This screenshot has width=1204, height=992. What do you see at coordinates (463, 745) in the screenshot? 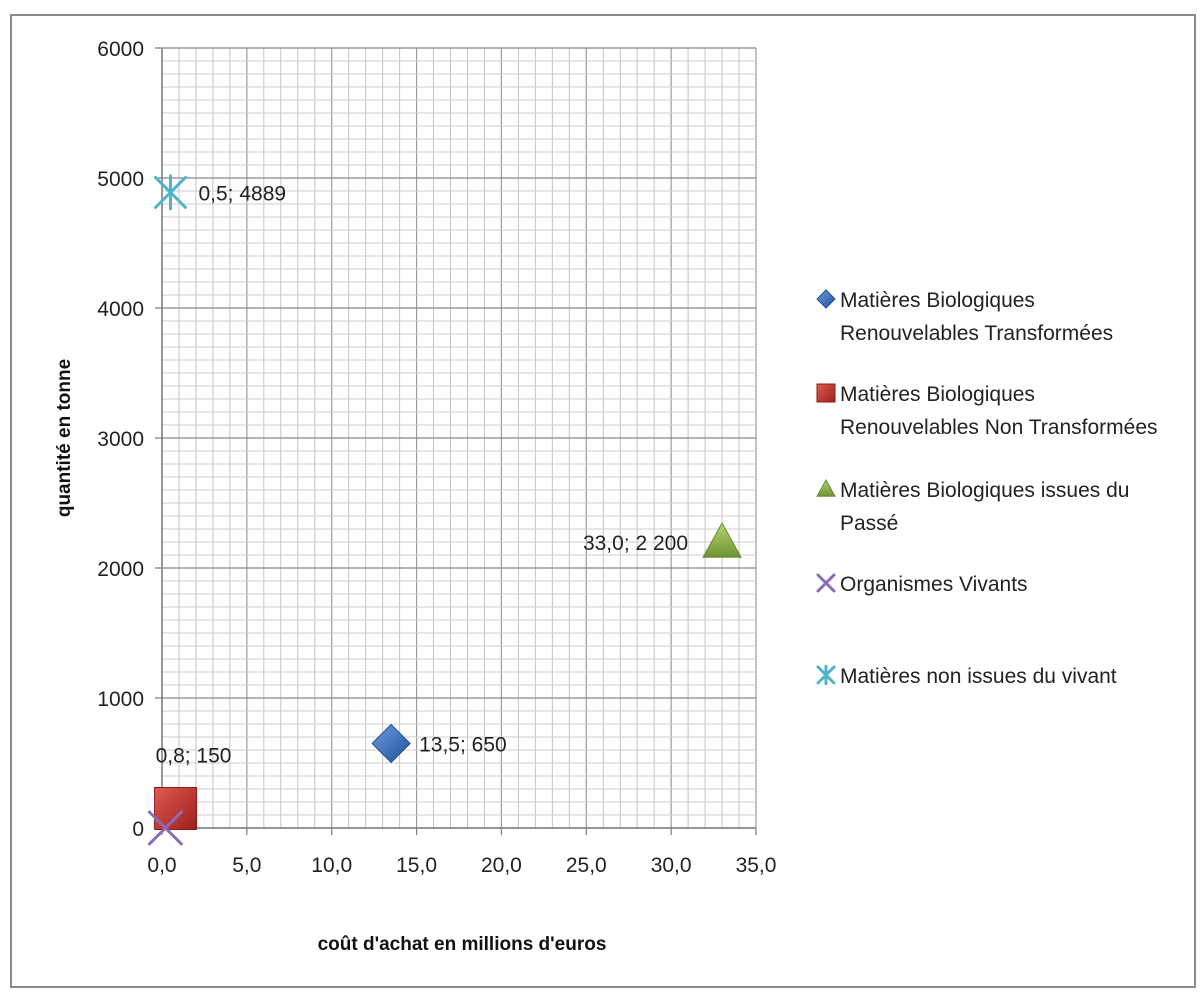
I see `data-label: 13,5; 650` at bounding box center [463, 745].